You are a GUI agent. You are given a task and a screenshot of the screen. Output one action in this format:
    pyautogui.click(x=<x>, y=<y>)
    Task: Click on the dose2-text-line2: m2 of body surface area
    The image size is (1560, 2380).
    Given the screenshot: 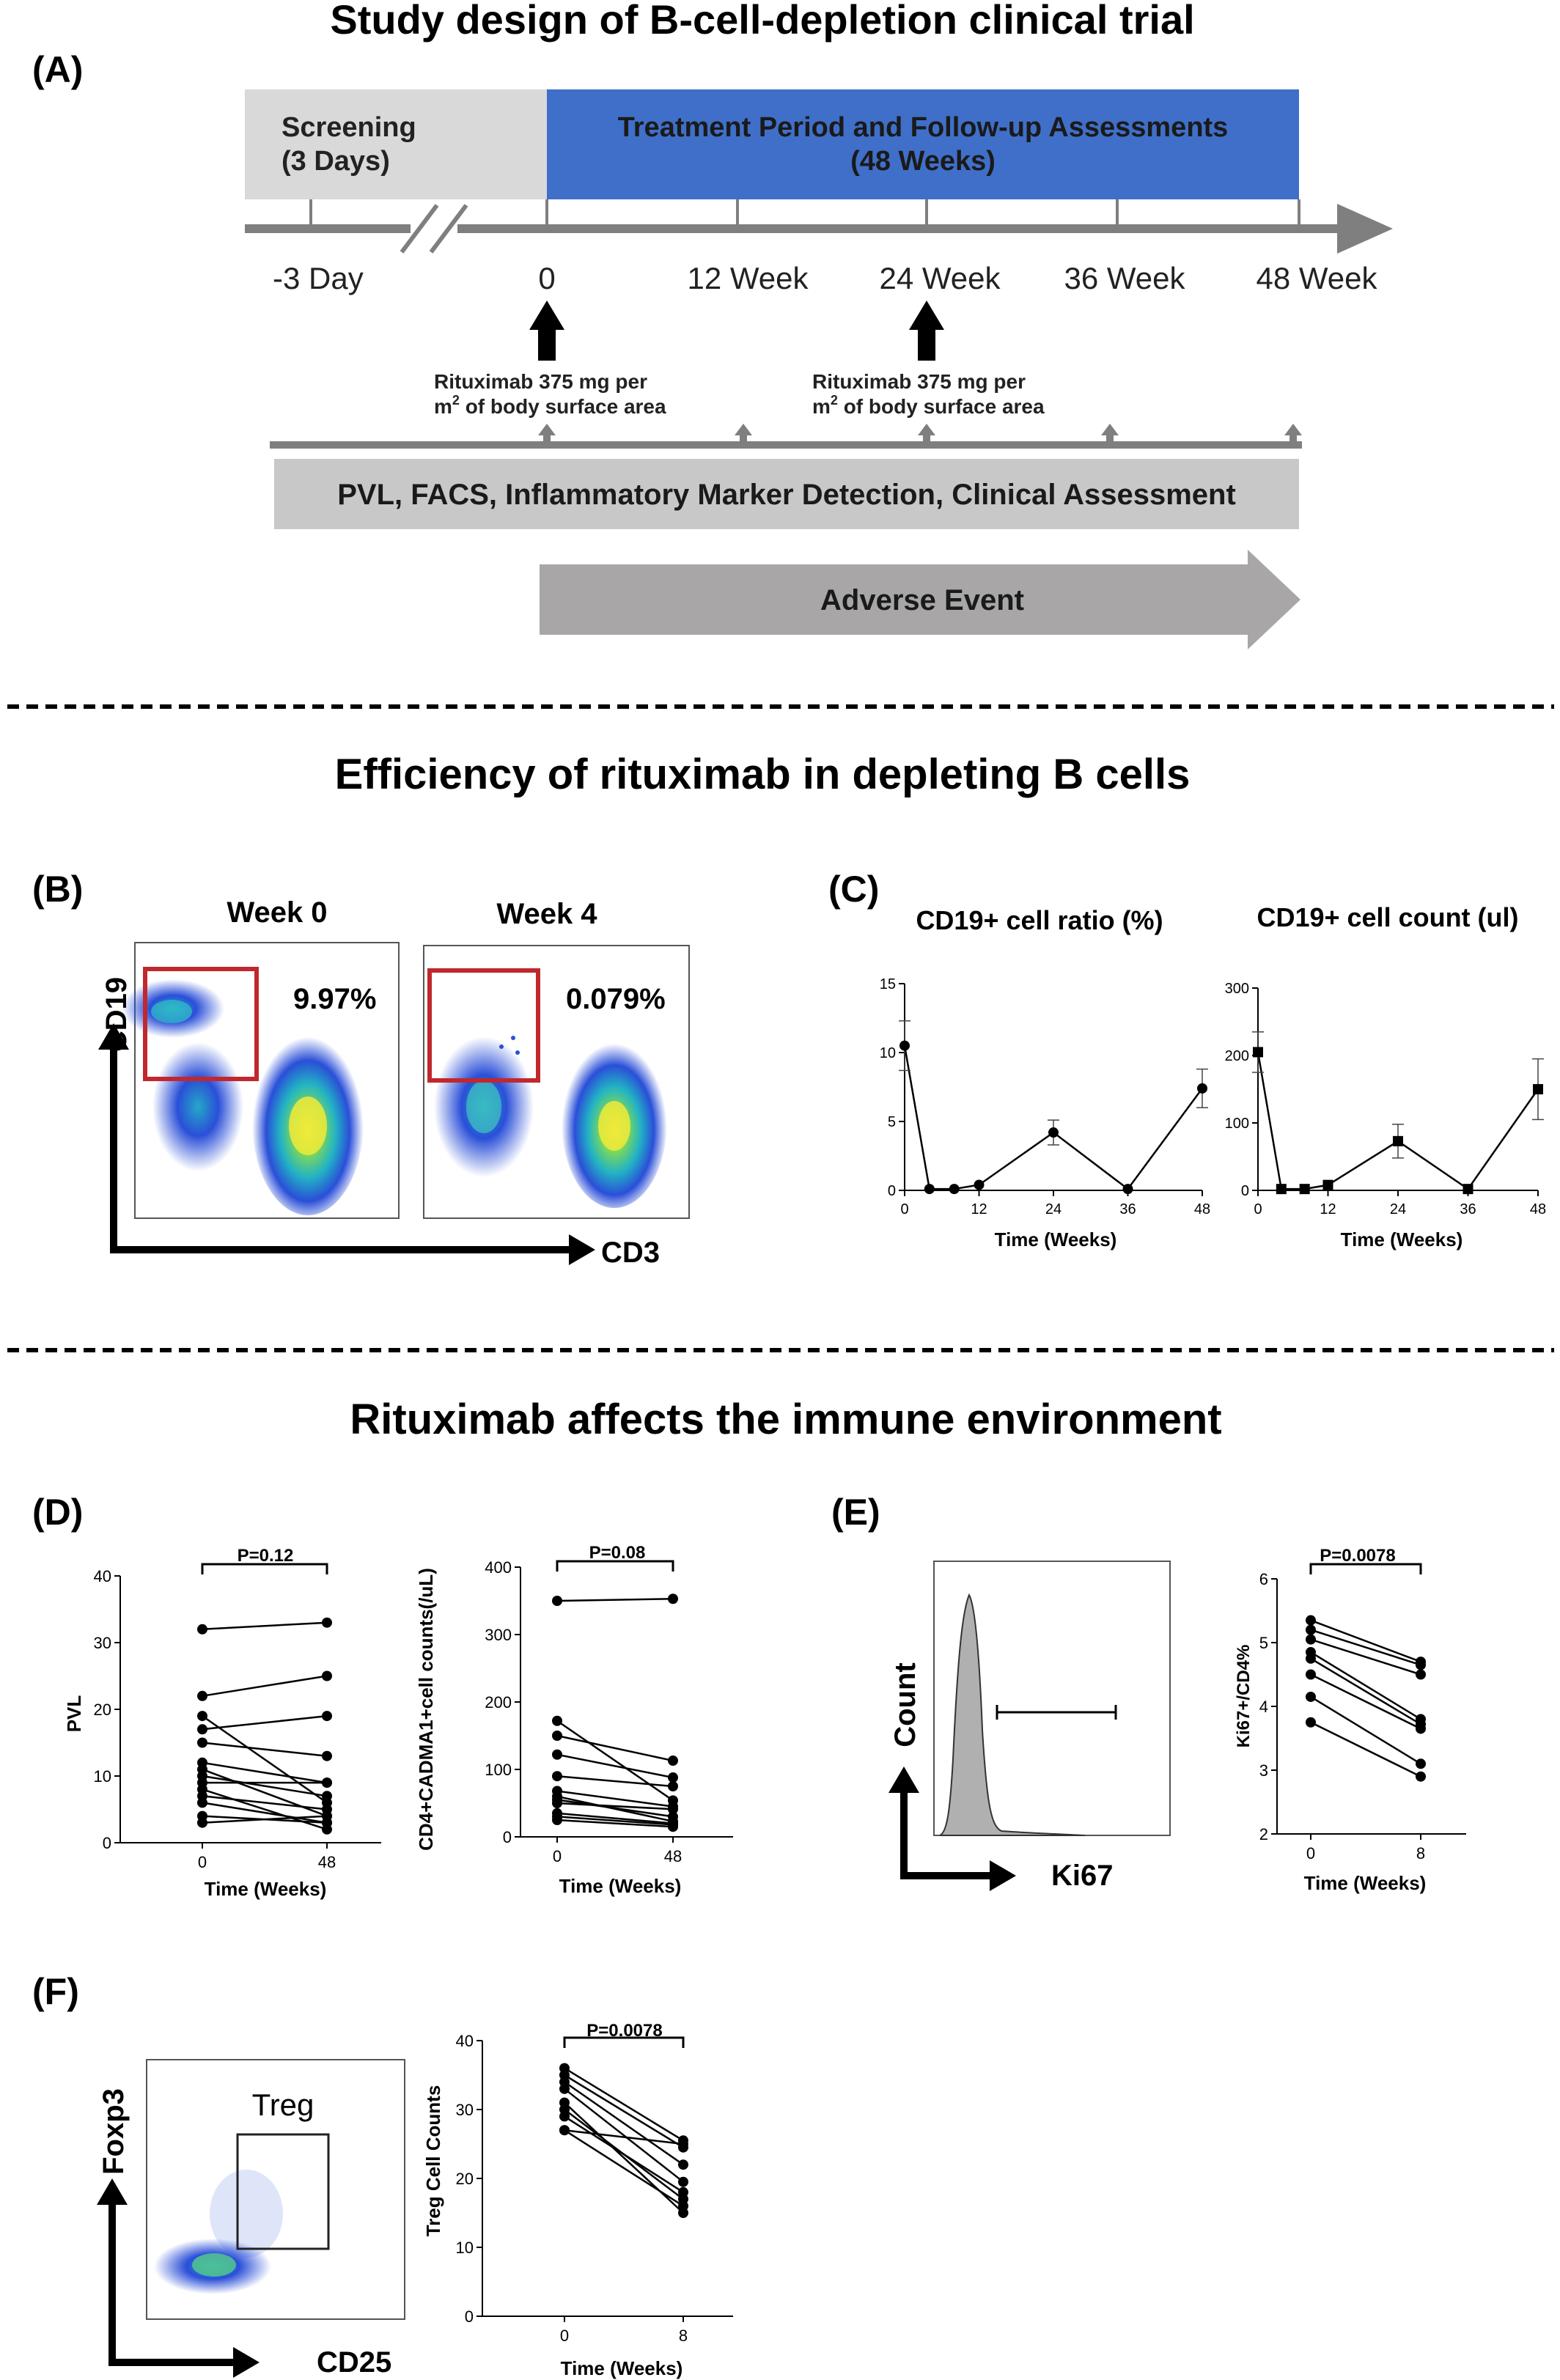 What is the action you would take?
    pyautogui.click(x=929, y=405)
    